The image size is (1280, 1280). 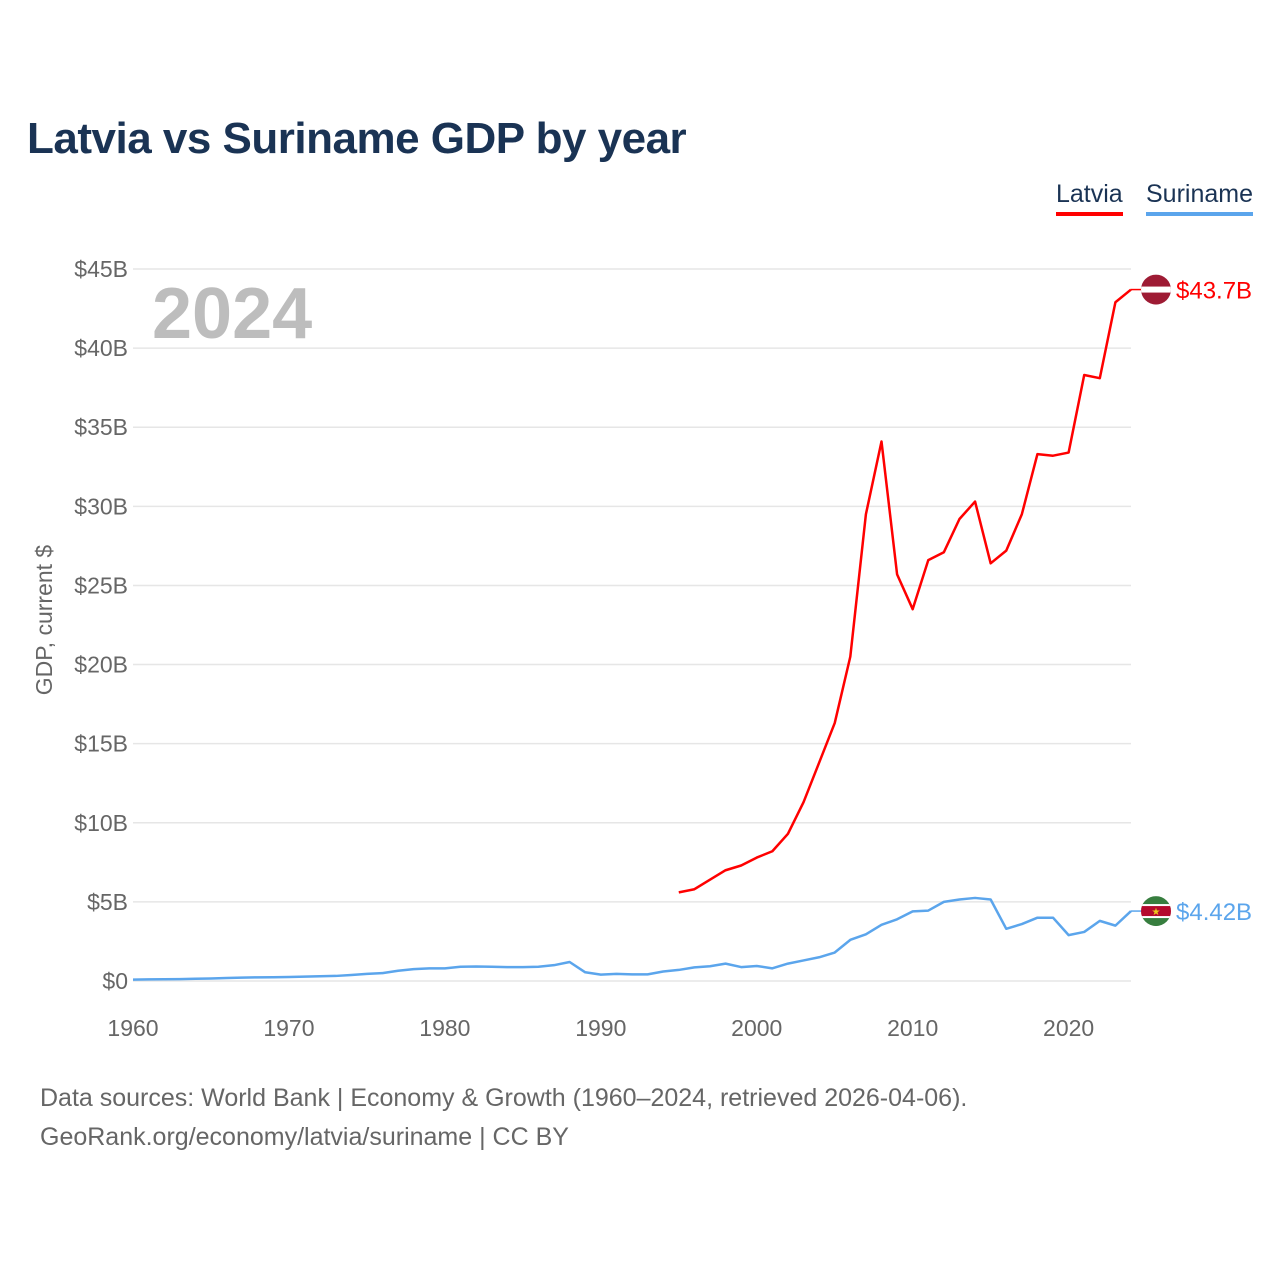 I want to click on x-tick-label: 2020, so click(x=1068, y=1028).